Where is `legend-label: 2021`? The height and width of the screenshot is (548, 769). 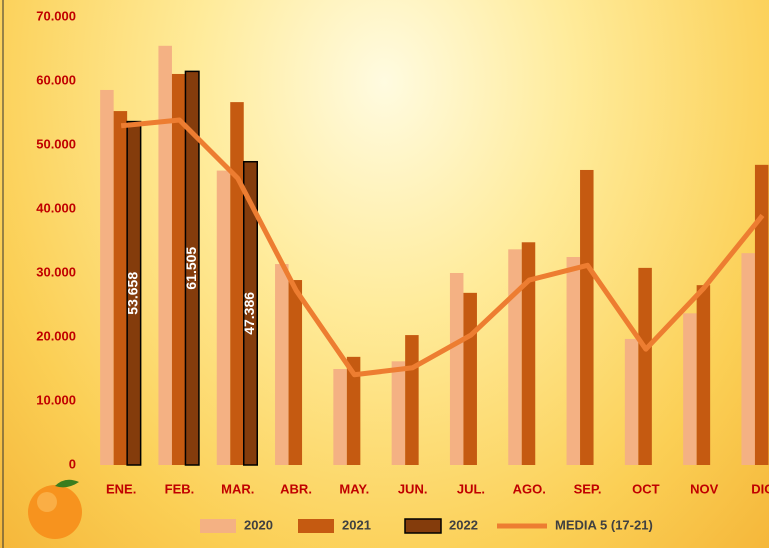
legend-label: 2021 is located at coordinates (356, 524).